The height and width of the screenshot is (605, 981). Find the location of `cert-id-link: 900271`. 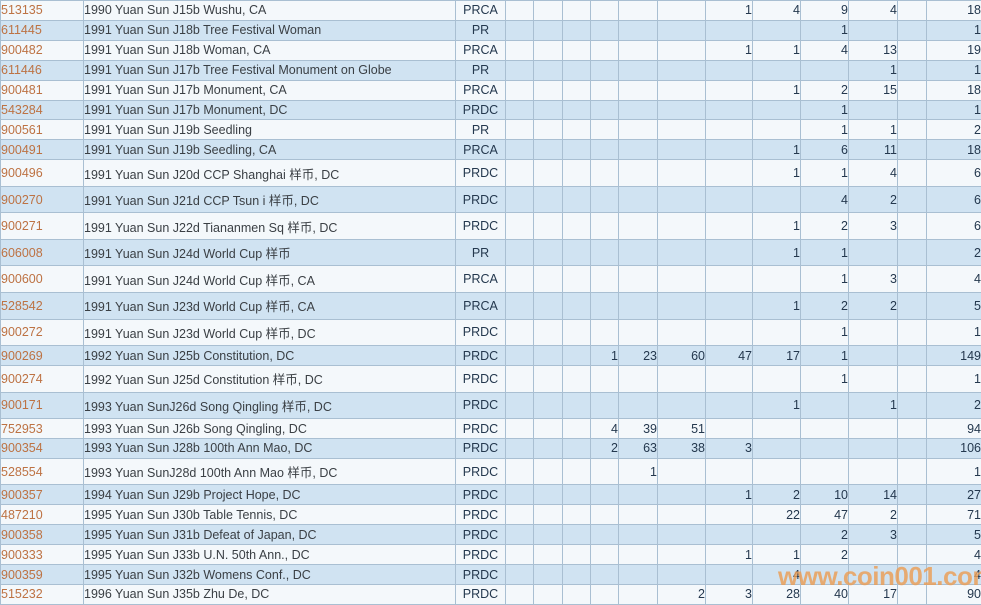

cert-id-link: 900271 is located at coordinates (42, 226).